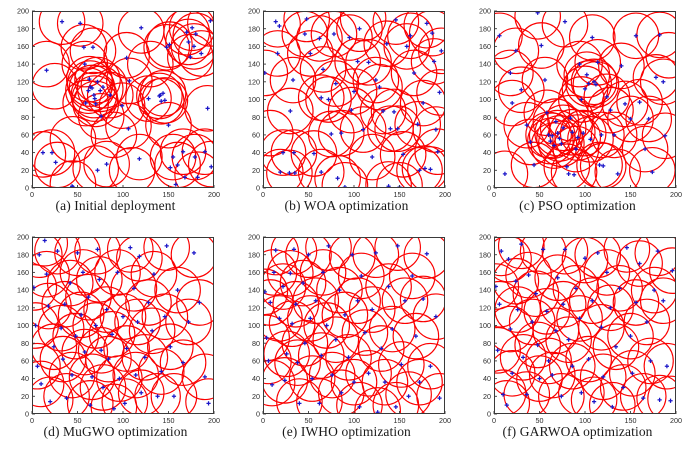 The width and height of the screenshot is (693, 453). I want to click on coverage-circles-e, so click(354, 325).